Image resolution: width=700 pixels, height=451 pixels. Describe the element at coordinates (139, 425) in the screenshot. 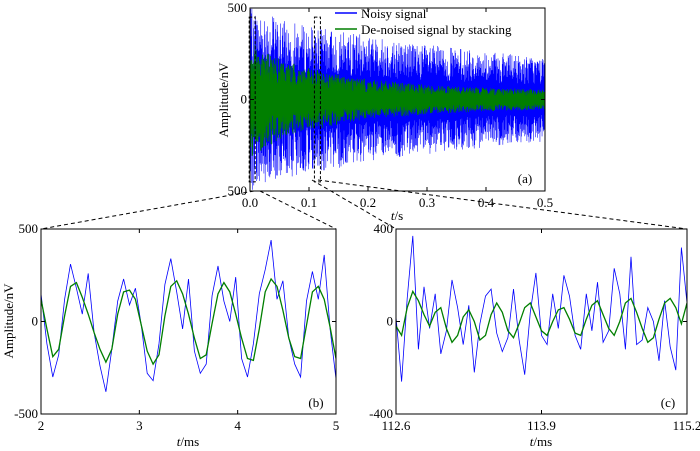

I see `panel-b-xtick-label: 3` at that location.